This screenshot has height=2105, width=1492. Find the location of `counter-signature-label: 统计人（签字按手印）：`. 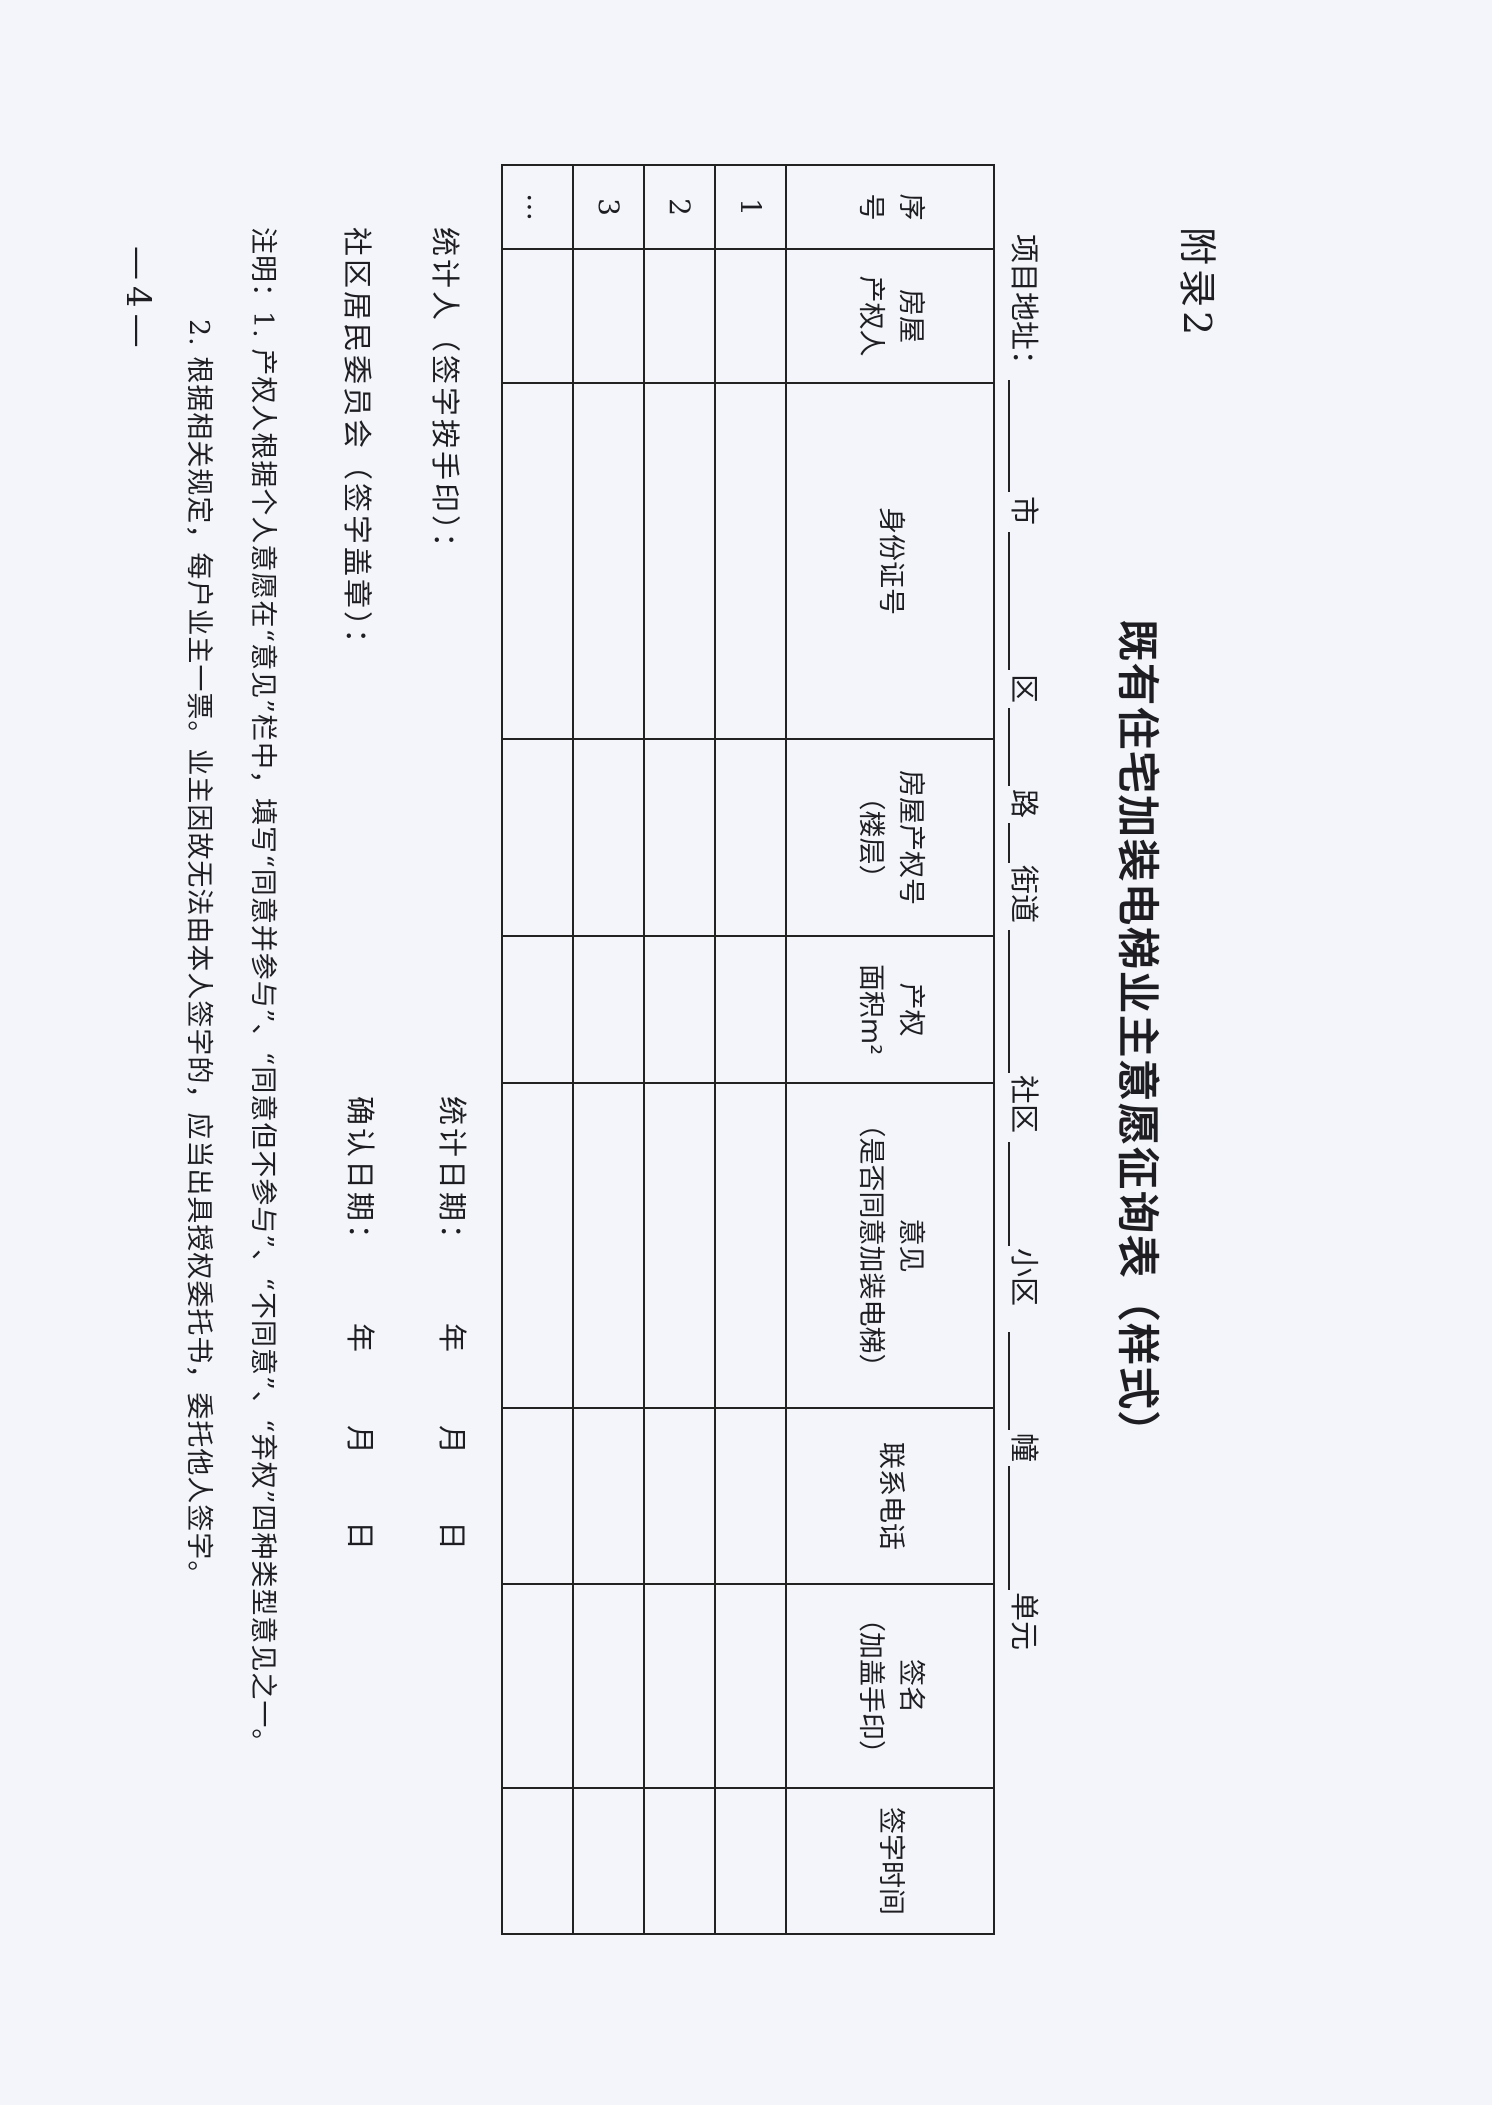

counter-signature-label: 统计人（签字按手印）： is located at coordinates (445, 396).